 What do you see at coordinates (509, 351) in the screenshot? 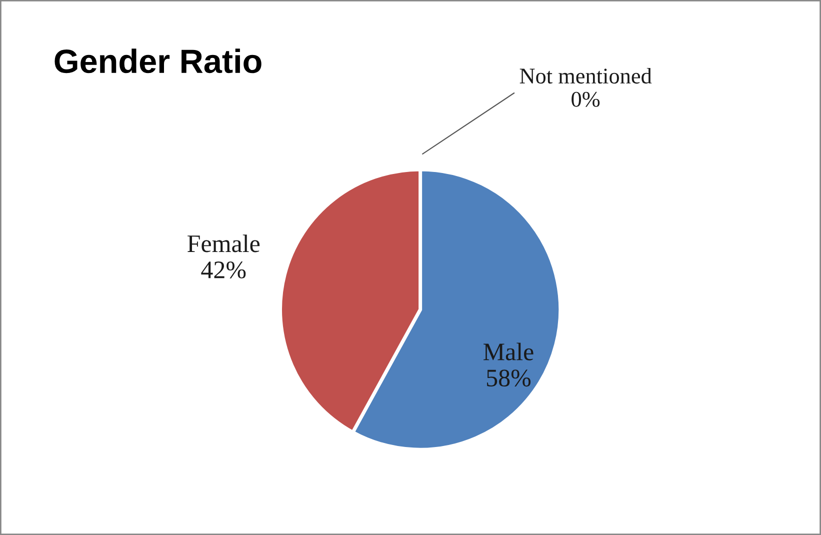
I see `slice-label: Male` at bounding box center [509, 351].